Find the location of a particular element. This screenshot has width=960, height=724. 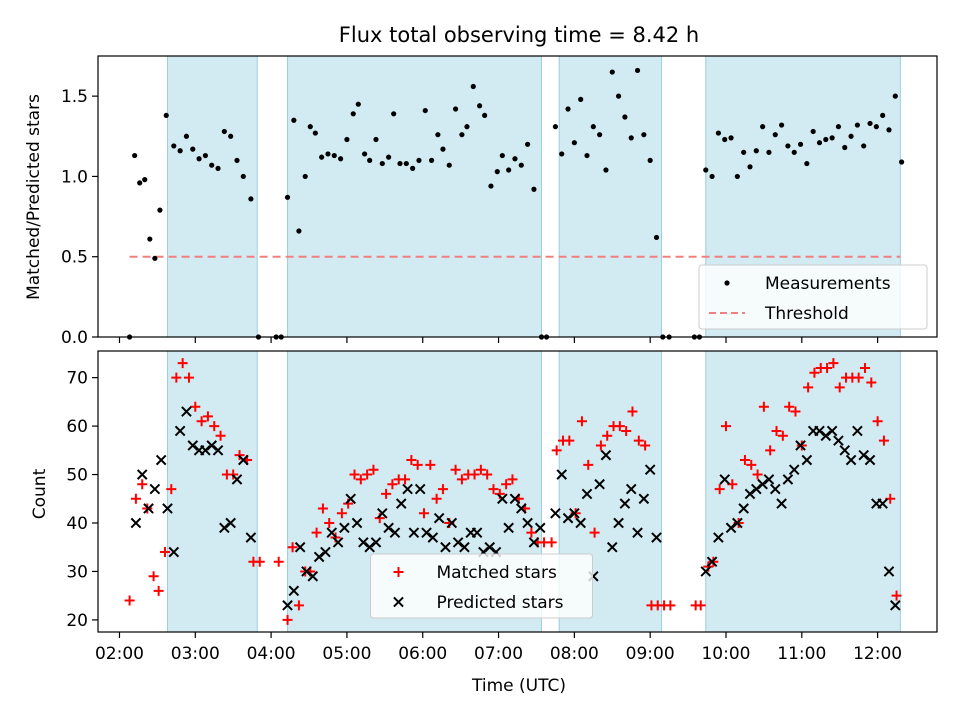

legend-label: Predicted stars is located at coordinates (500, 603).